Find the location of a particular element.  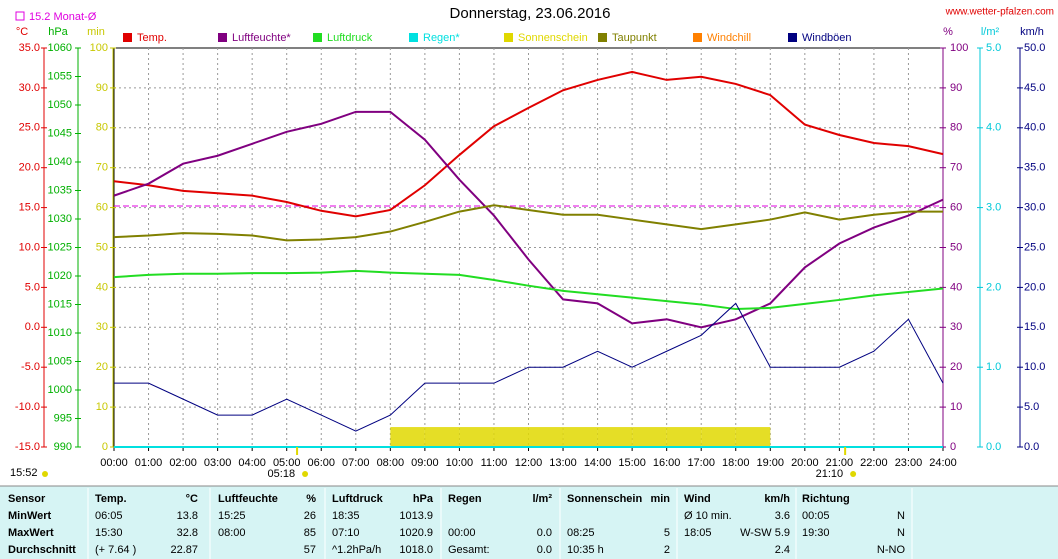

table-cell: 2.4 is located at coordinates (782, 550).